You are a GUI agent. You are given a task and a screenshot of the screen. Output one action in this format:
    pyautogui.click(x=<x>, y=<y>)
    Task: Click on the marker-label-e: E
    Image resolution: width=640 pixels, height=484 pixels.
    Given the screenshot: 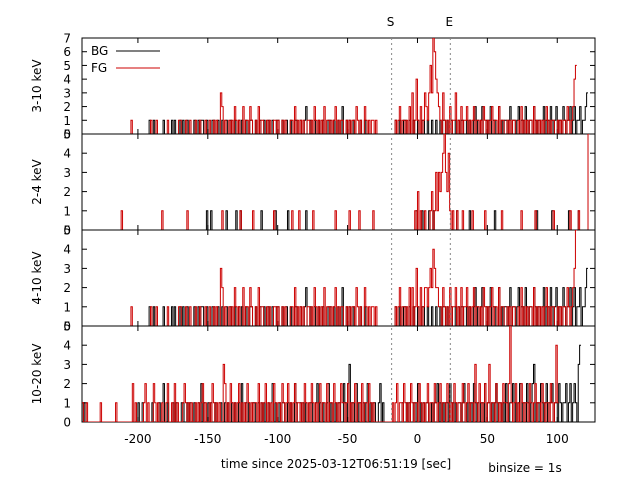 What is the action you would take?
    pyautogui.click(x=450, y=22)
    